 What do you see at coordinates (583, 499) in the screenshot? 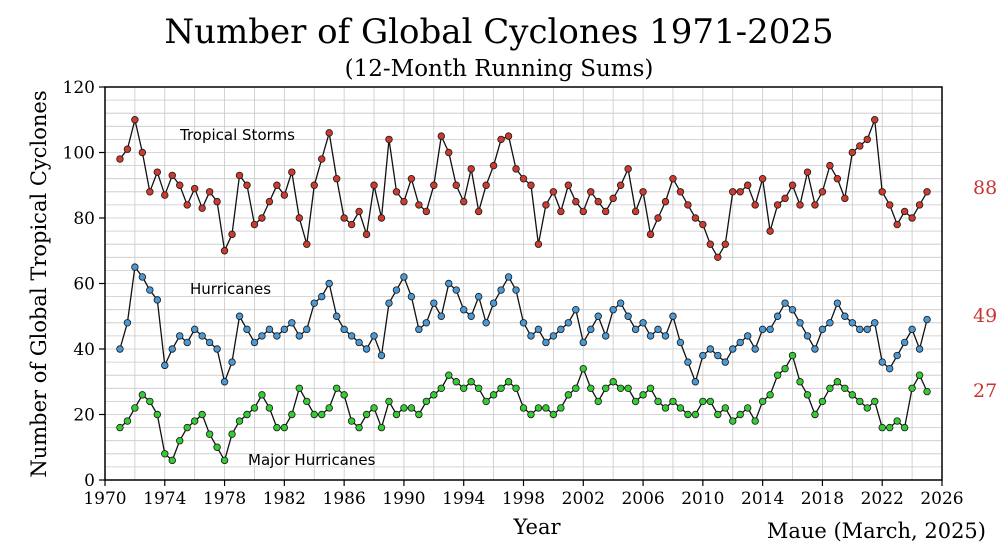
I see `x-tick-label: 2002` at bounding box center [583, 499].